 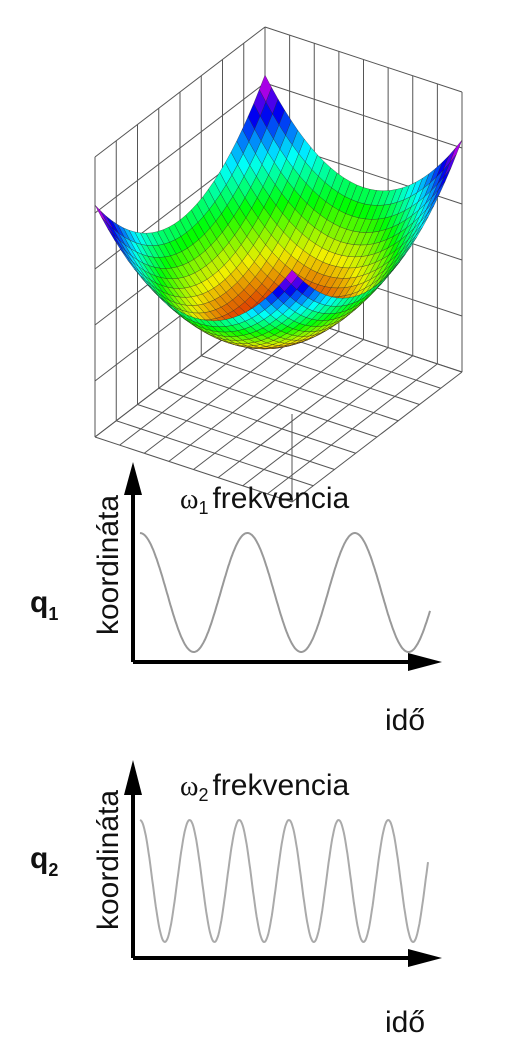 I want to click on coordinate-label: q2, so click(x=44, y=861).